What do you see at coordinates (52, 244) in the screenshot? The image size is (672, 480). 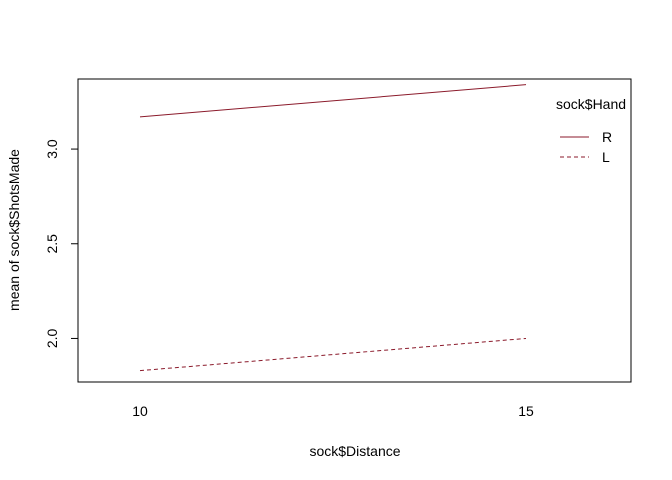 I see `y-tick-label: 2.5` at bounding box center [52, 244].